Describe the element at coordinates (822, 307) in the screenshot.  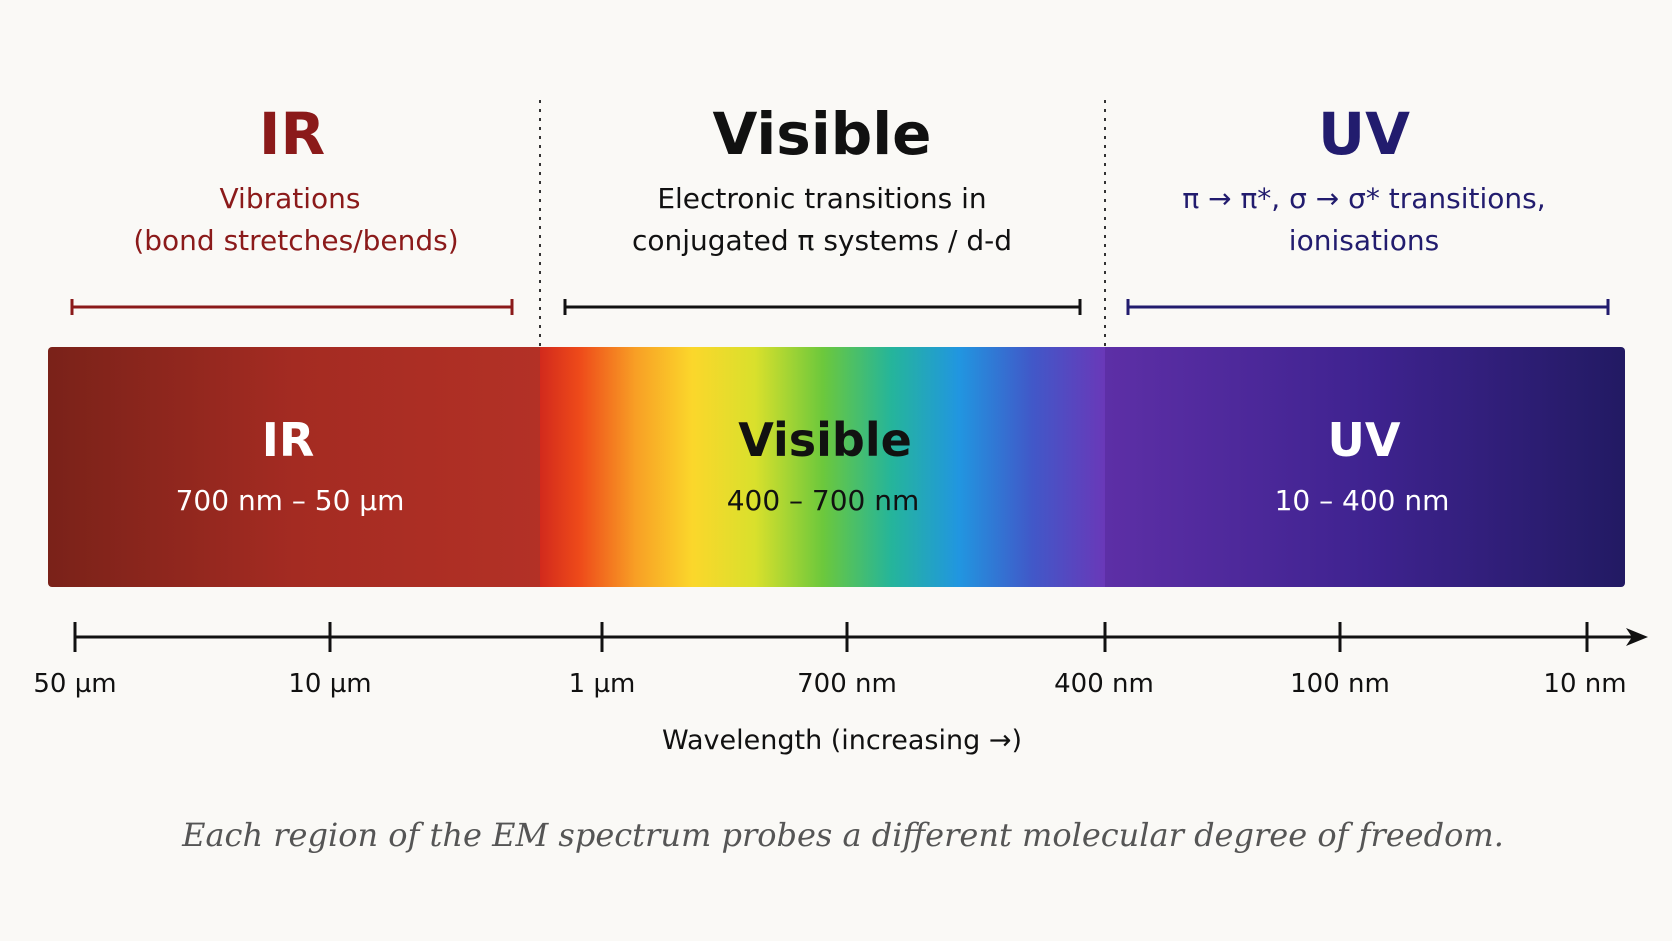
I see `visible-range-bracket` at that location.